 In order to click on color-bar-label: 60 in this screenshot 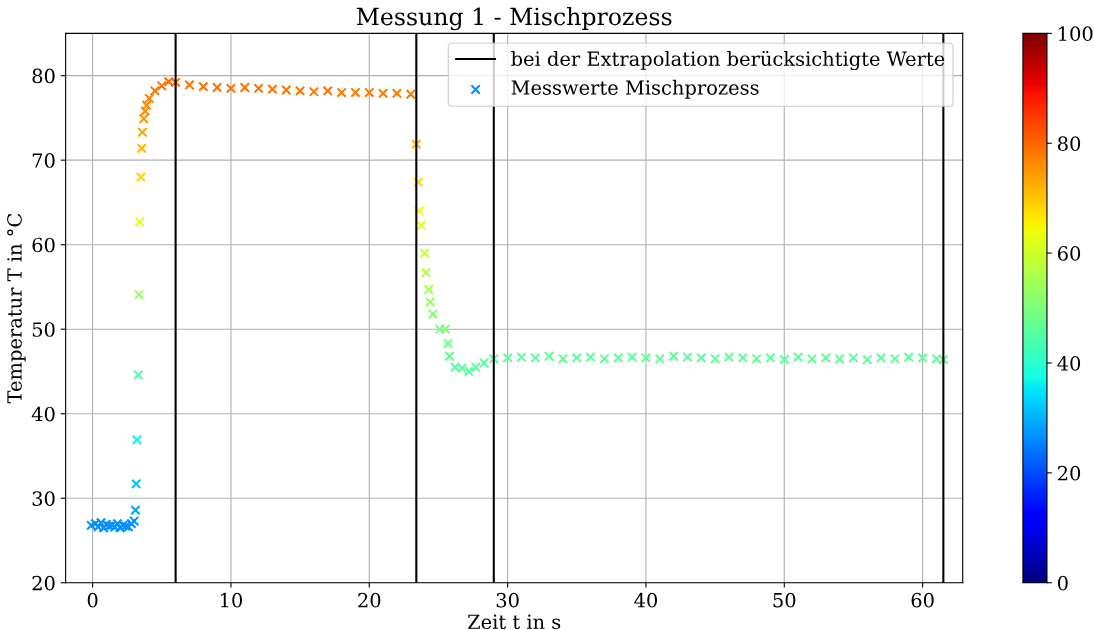, I will do `click(1069, 253)`.